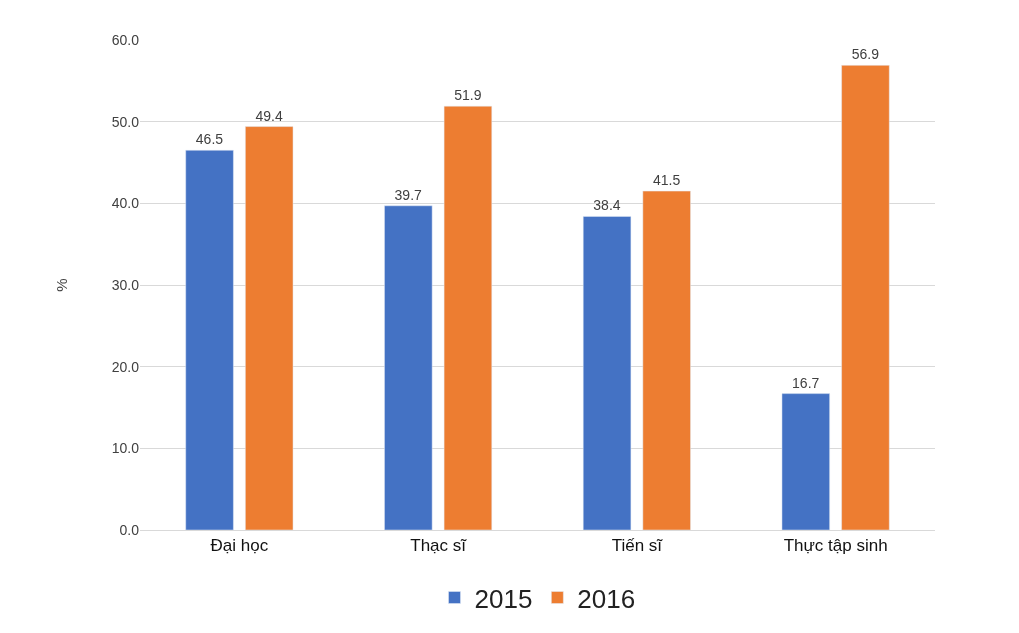  Describe the element at coordinates (125, 121) in the screenshot. I see `y-tick-label: 50.0` at that location.